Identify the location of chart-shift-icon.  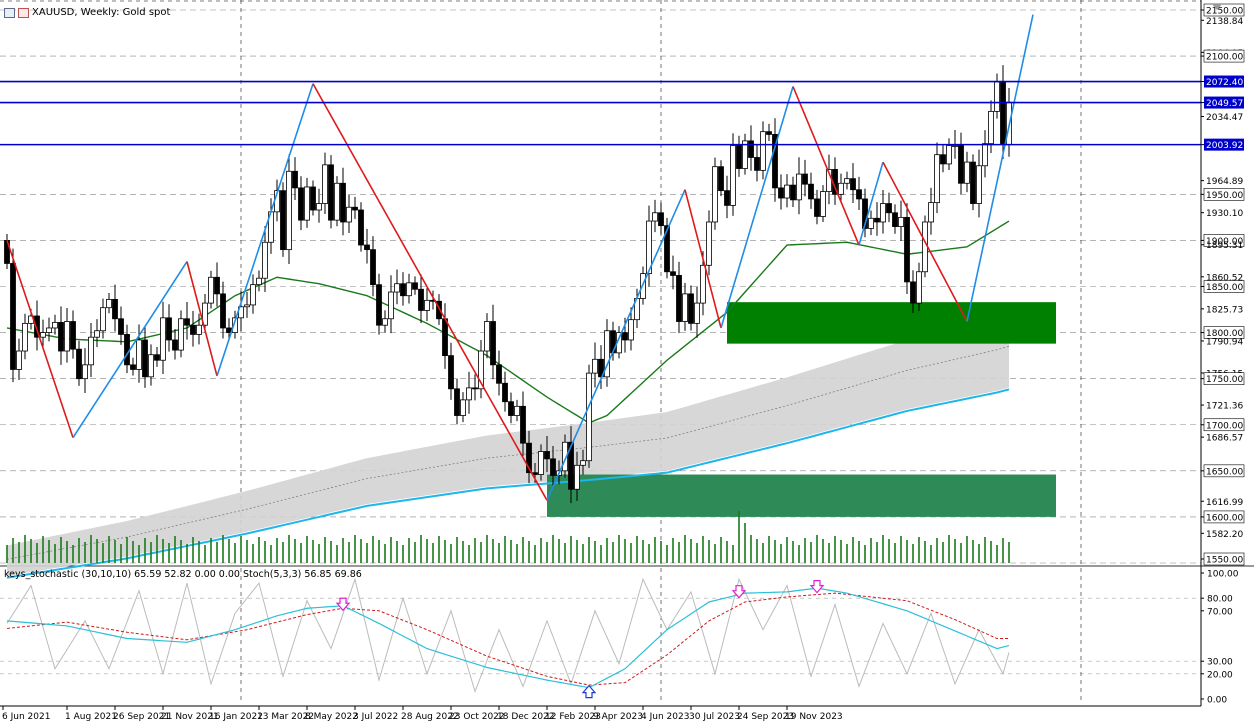
(1217, 7).